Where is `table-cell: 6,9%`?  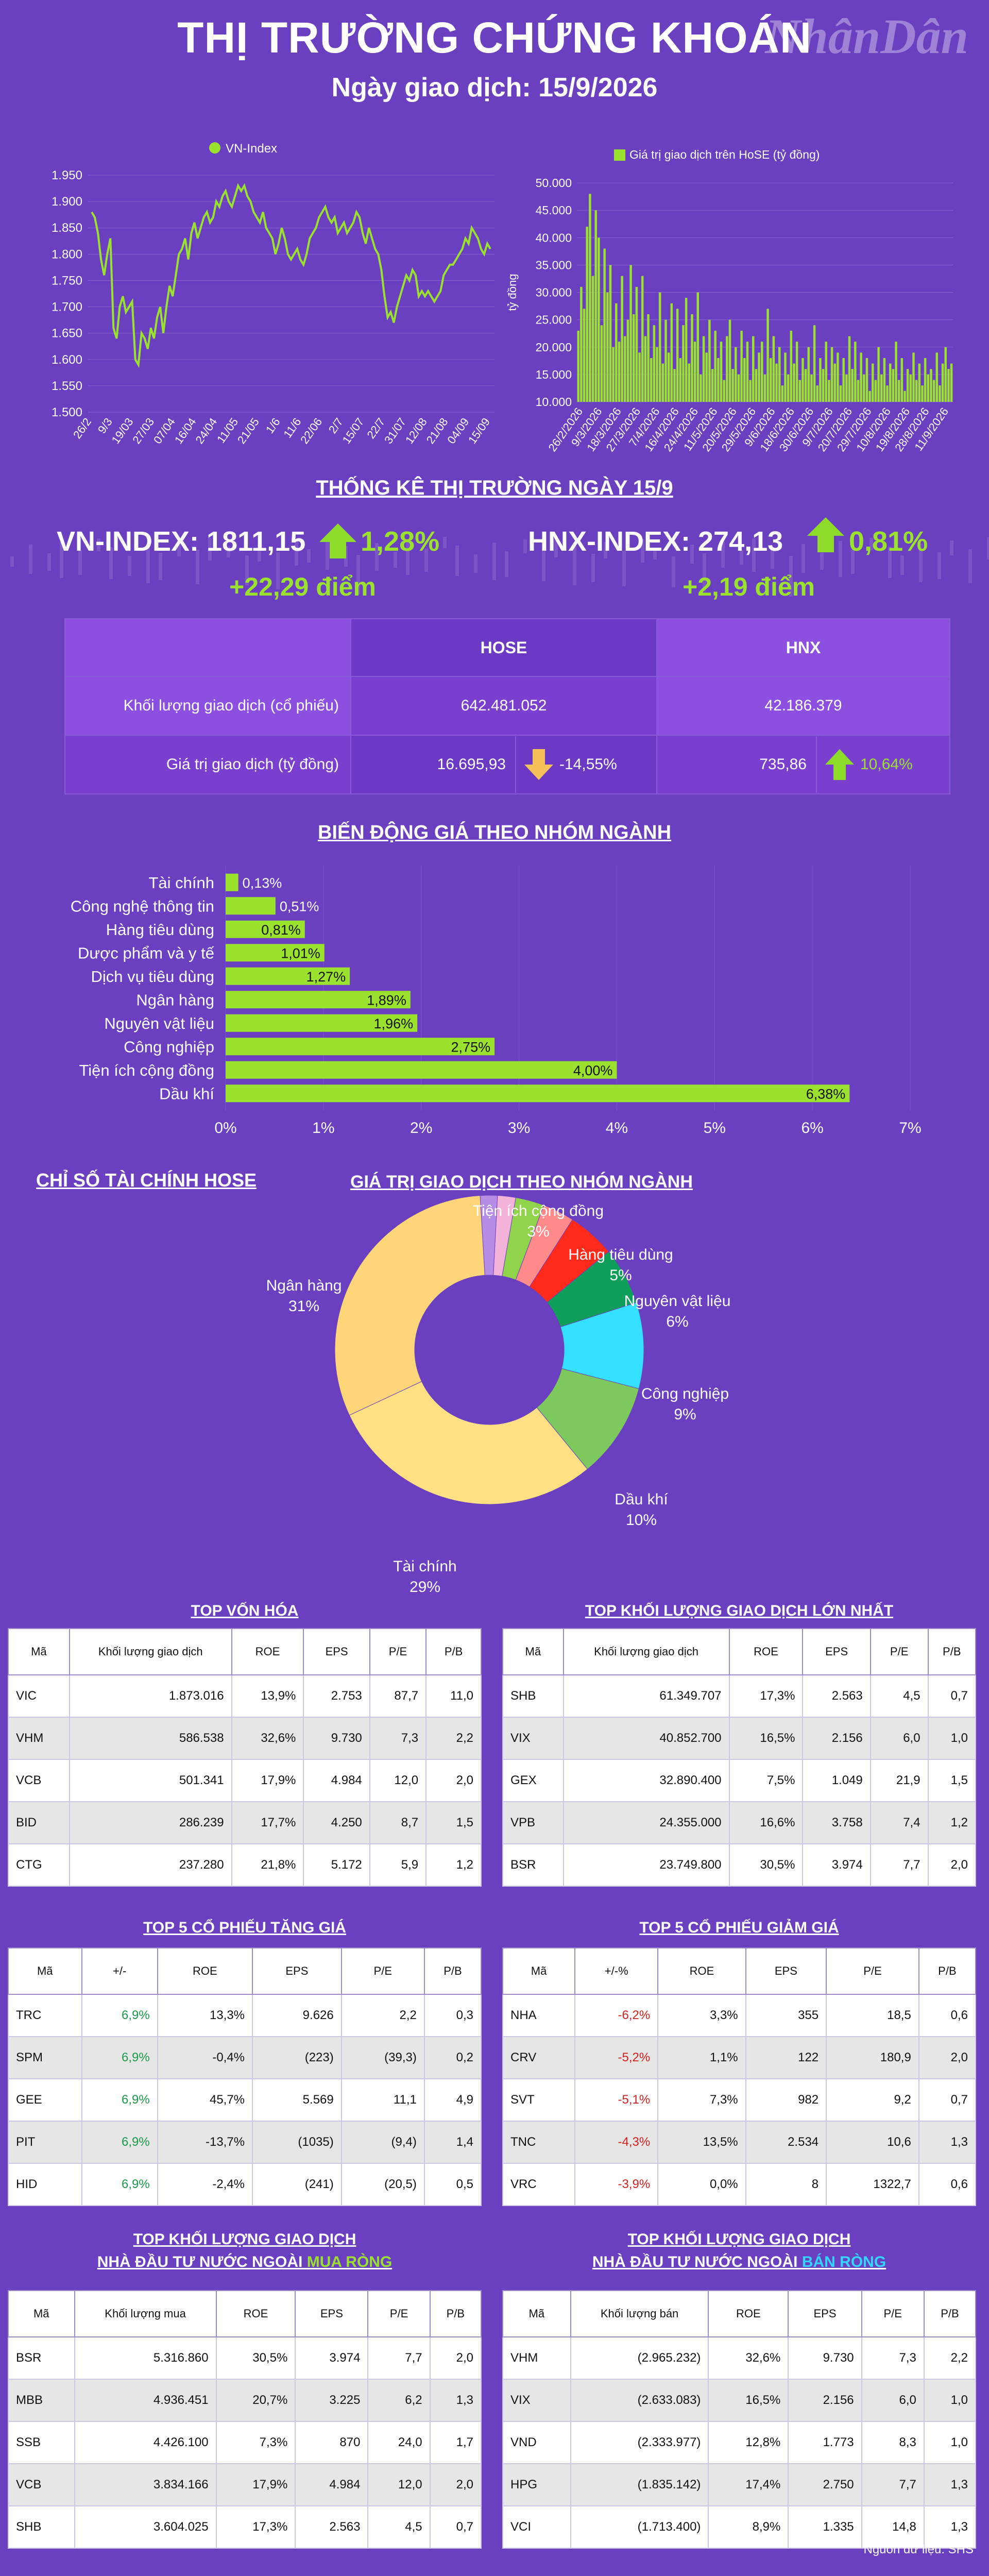
table-cell: 6,9% is located at coordinates (119, 2057).